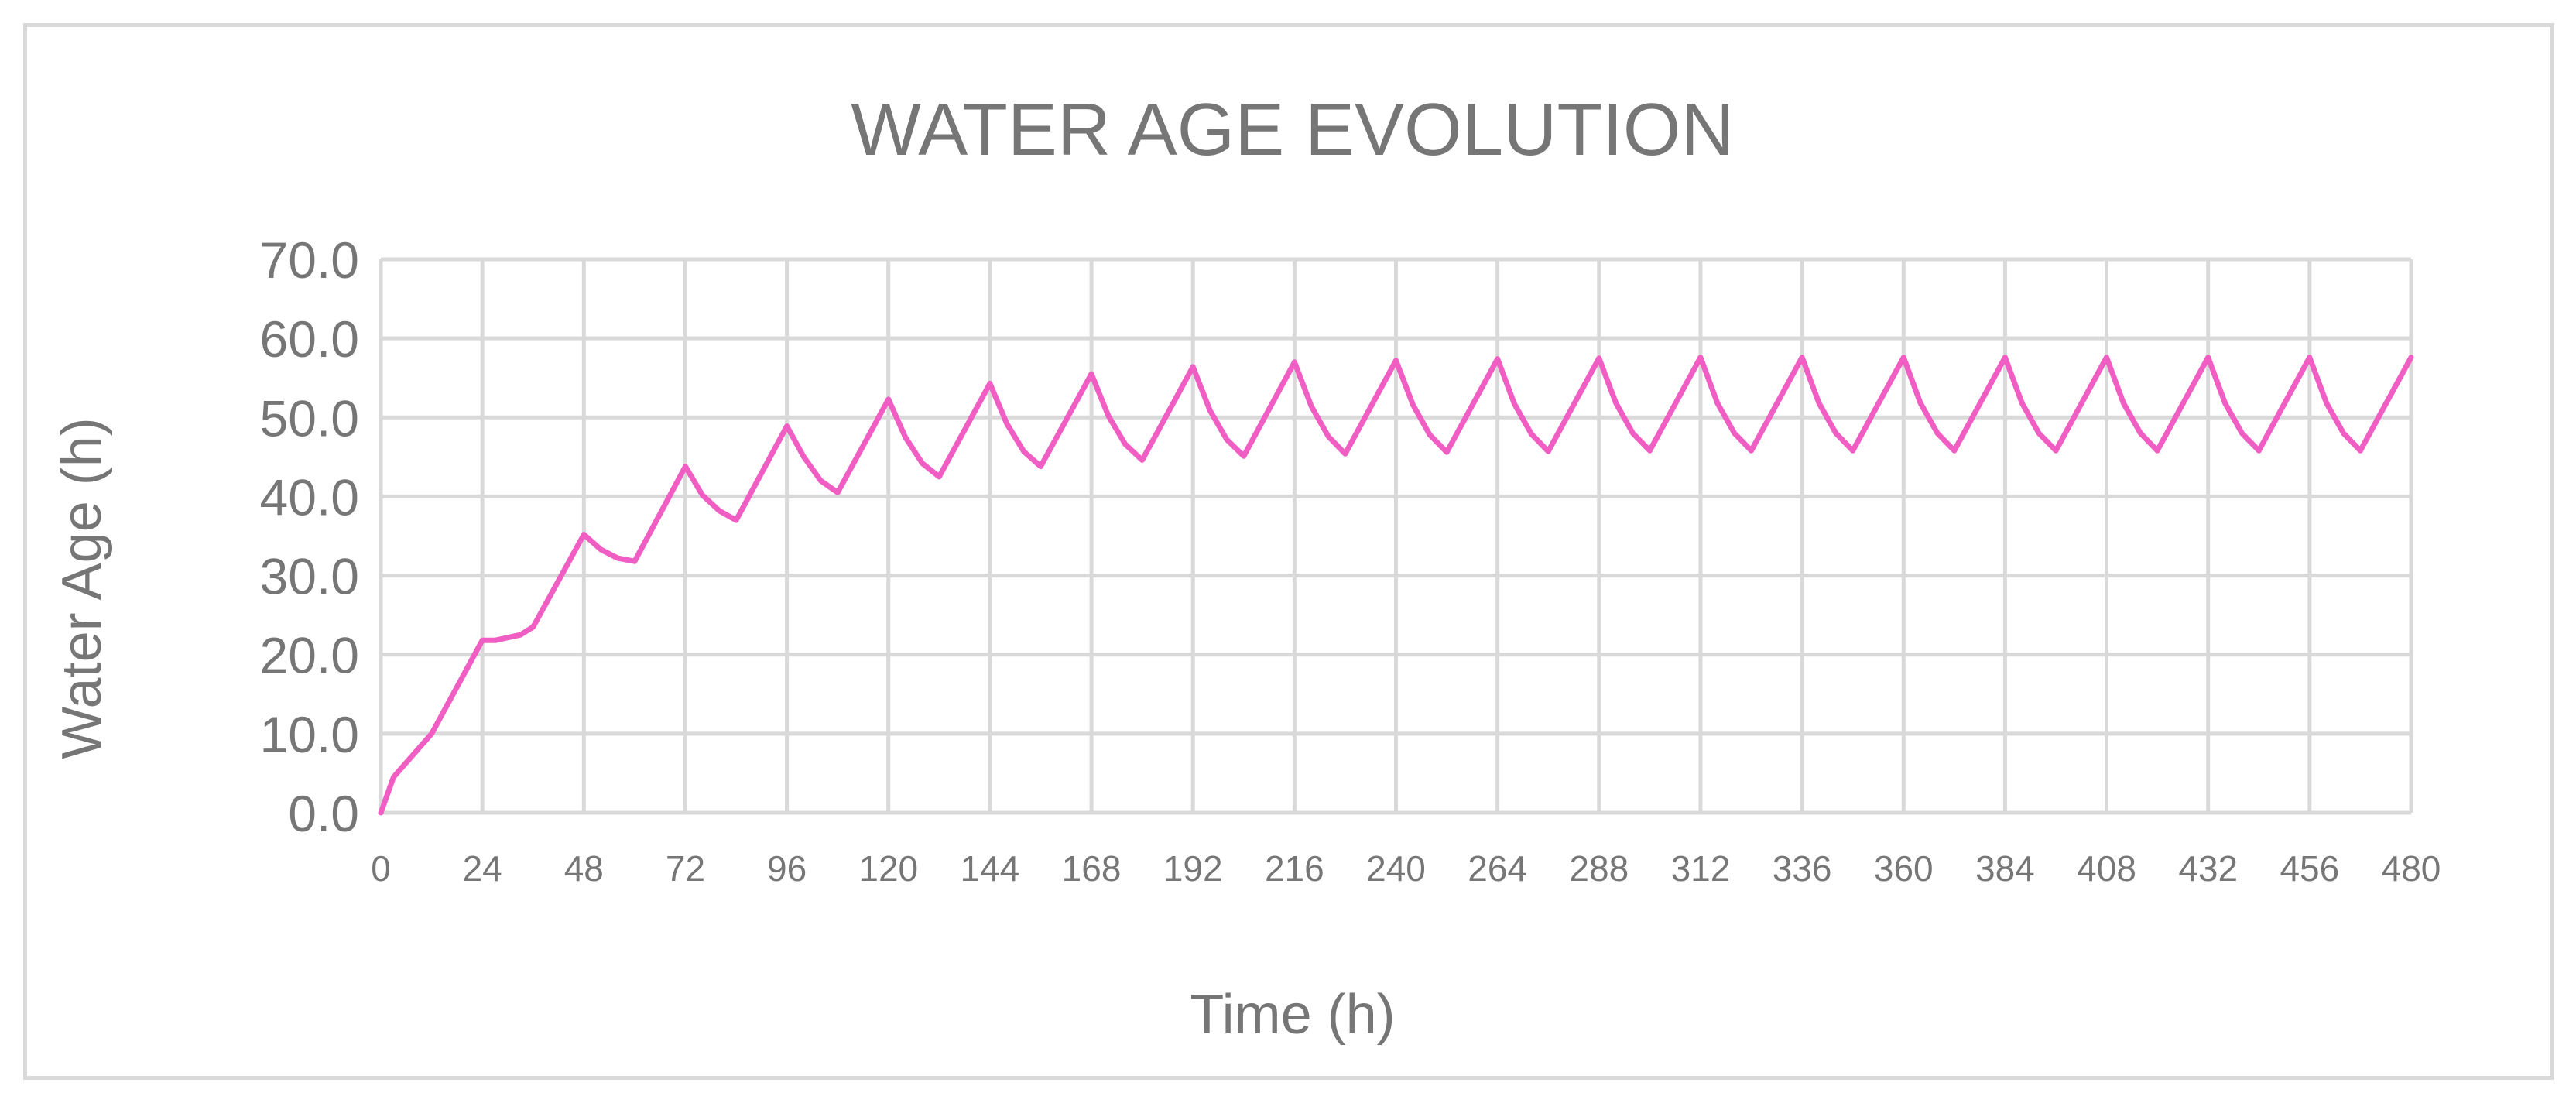 This screenshot has width=2576, height=1103. Describe the element at coordinates (1295, 869) in the screenshot. I see `x-tick-label: 216` at that location.